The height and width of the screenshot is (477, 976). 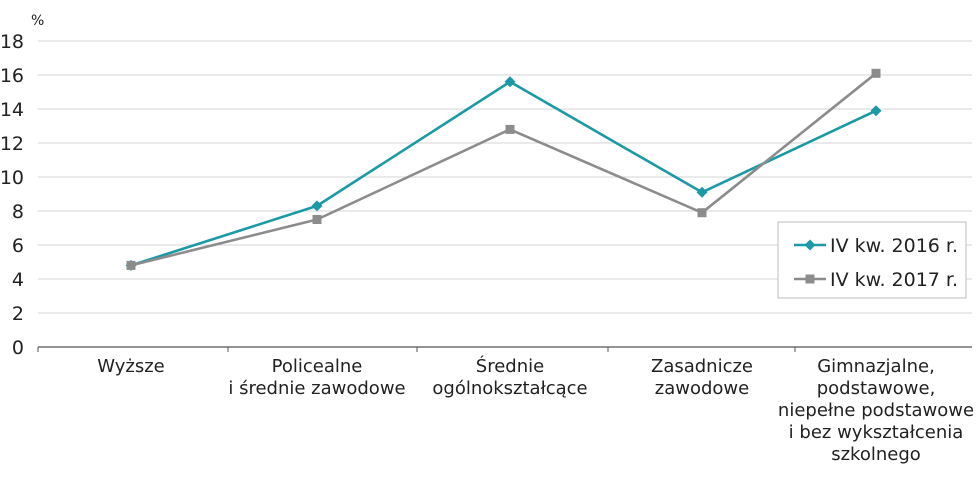 What do you see at coordinates (510, 366) in the screenshot?
I see `x-category-label-line: Średnie` at bounding box center [510, 366].